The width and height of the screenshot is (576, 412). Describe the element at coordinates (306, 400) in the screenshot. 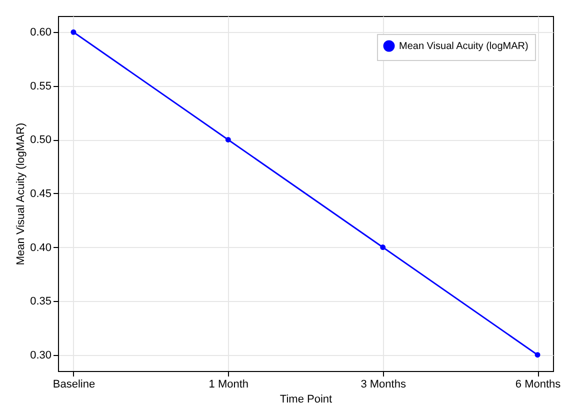

I see `x-axis-title: Time Point` at that location.